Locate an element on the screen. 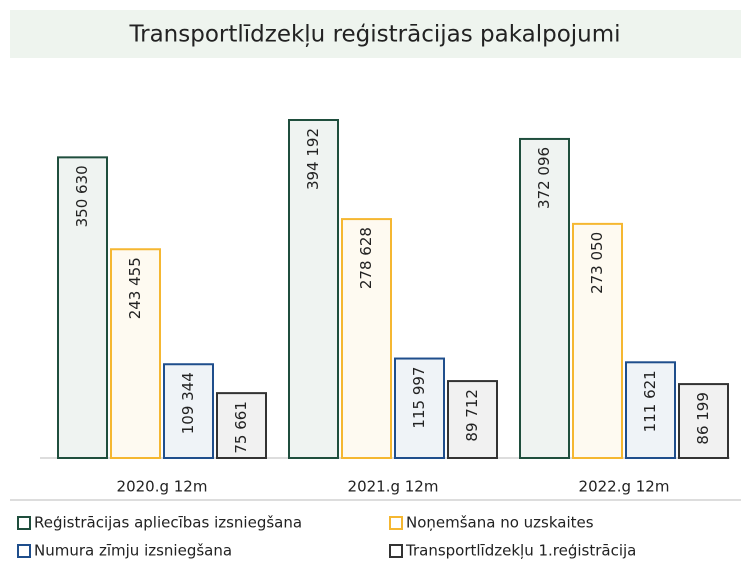  data-label: 75 661 is located at coordinates (241, 427).